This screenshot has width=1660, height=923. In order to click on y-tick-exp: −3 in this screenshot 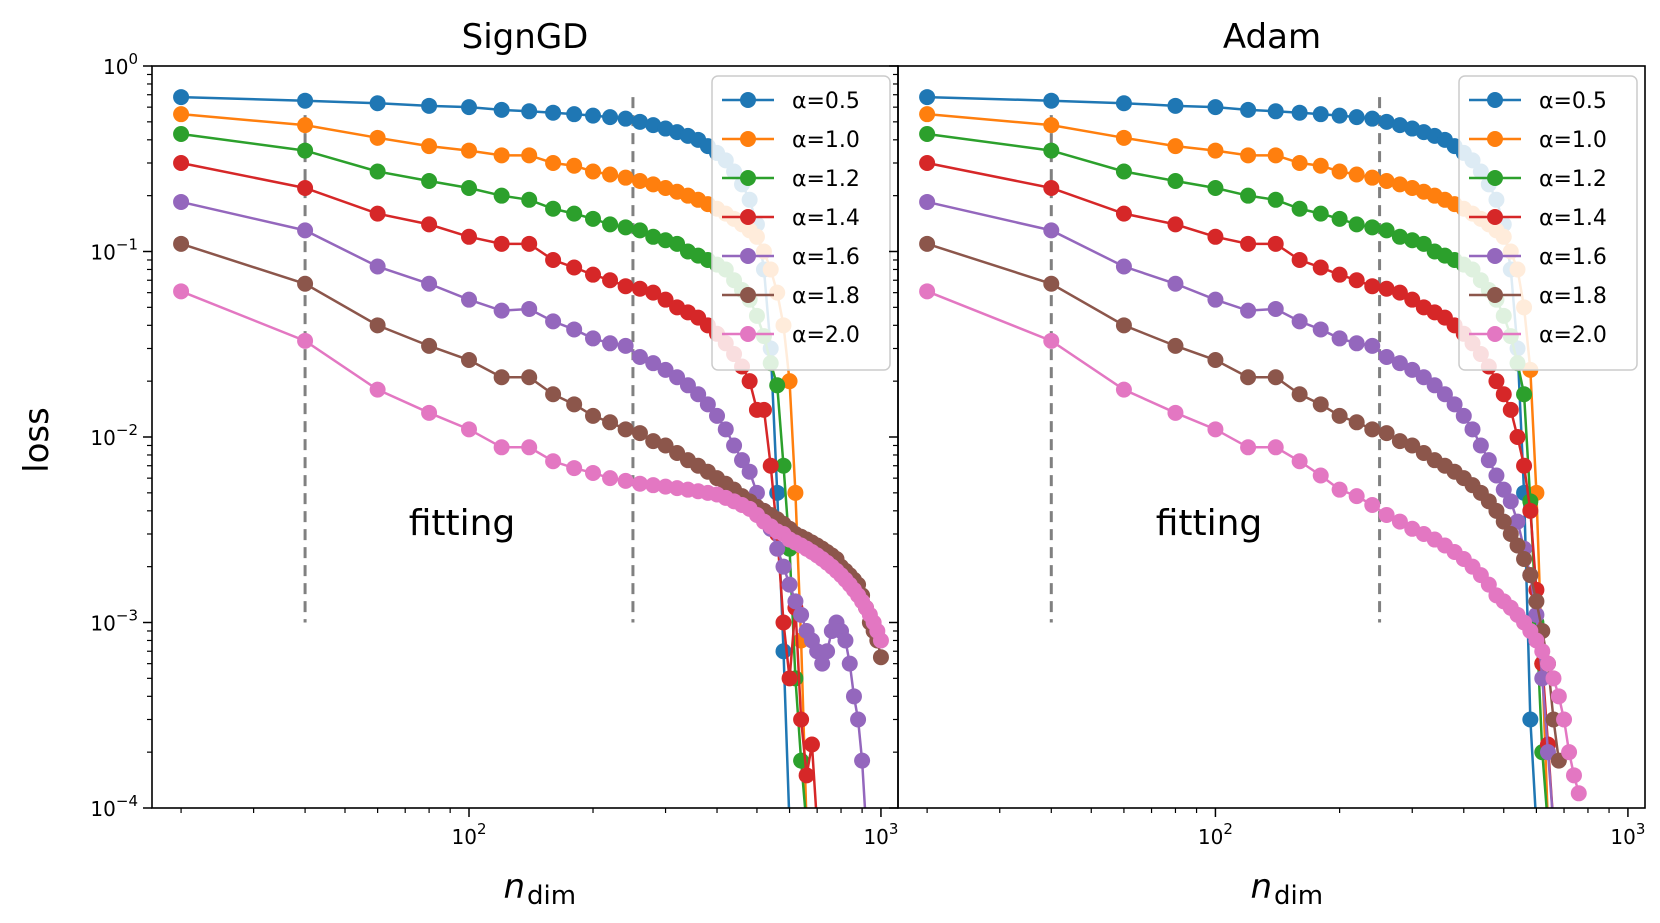, I will do `click(127, 616)`.